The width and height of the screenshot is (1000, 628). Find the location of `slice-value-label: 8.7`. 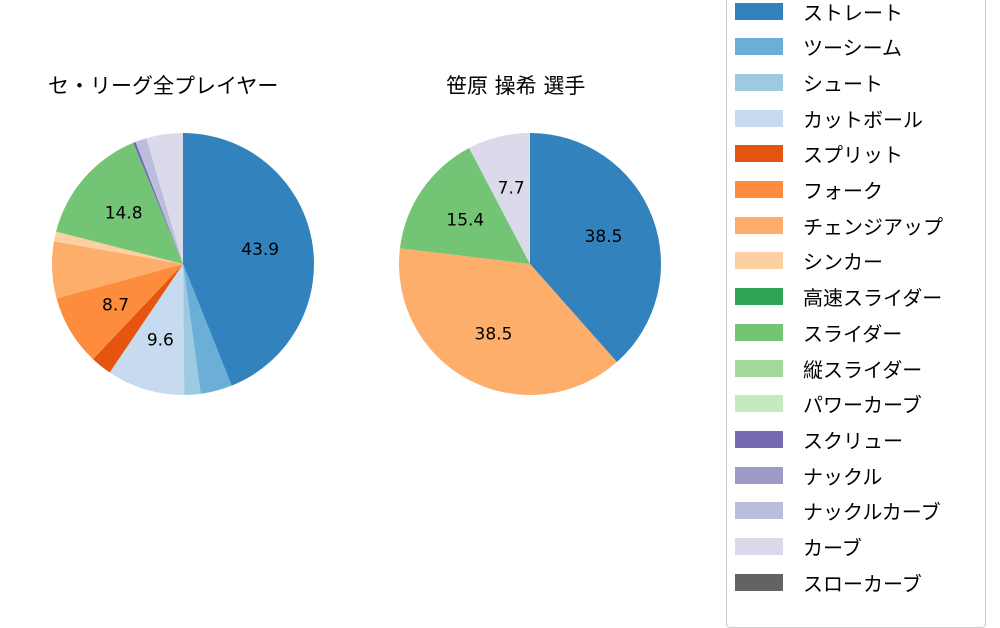

slice-value-label: 8.7 is located at coordinates (115, 305).